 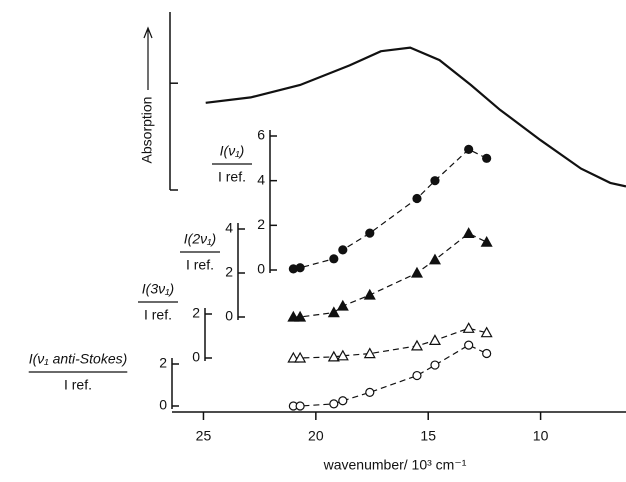 What do you see at coordinates (316, 436) in the screenshot?
I see `x-tick-label: 20` at bounding box center [316, 436].